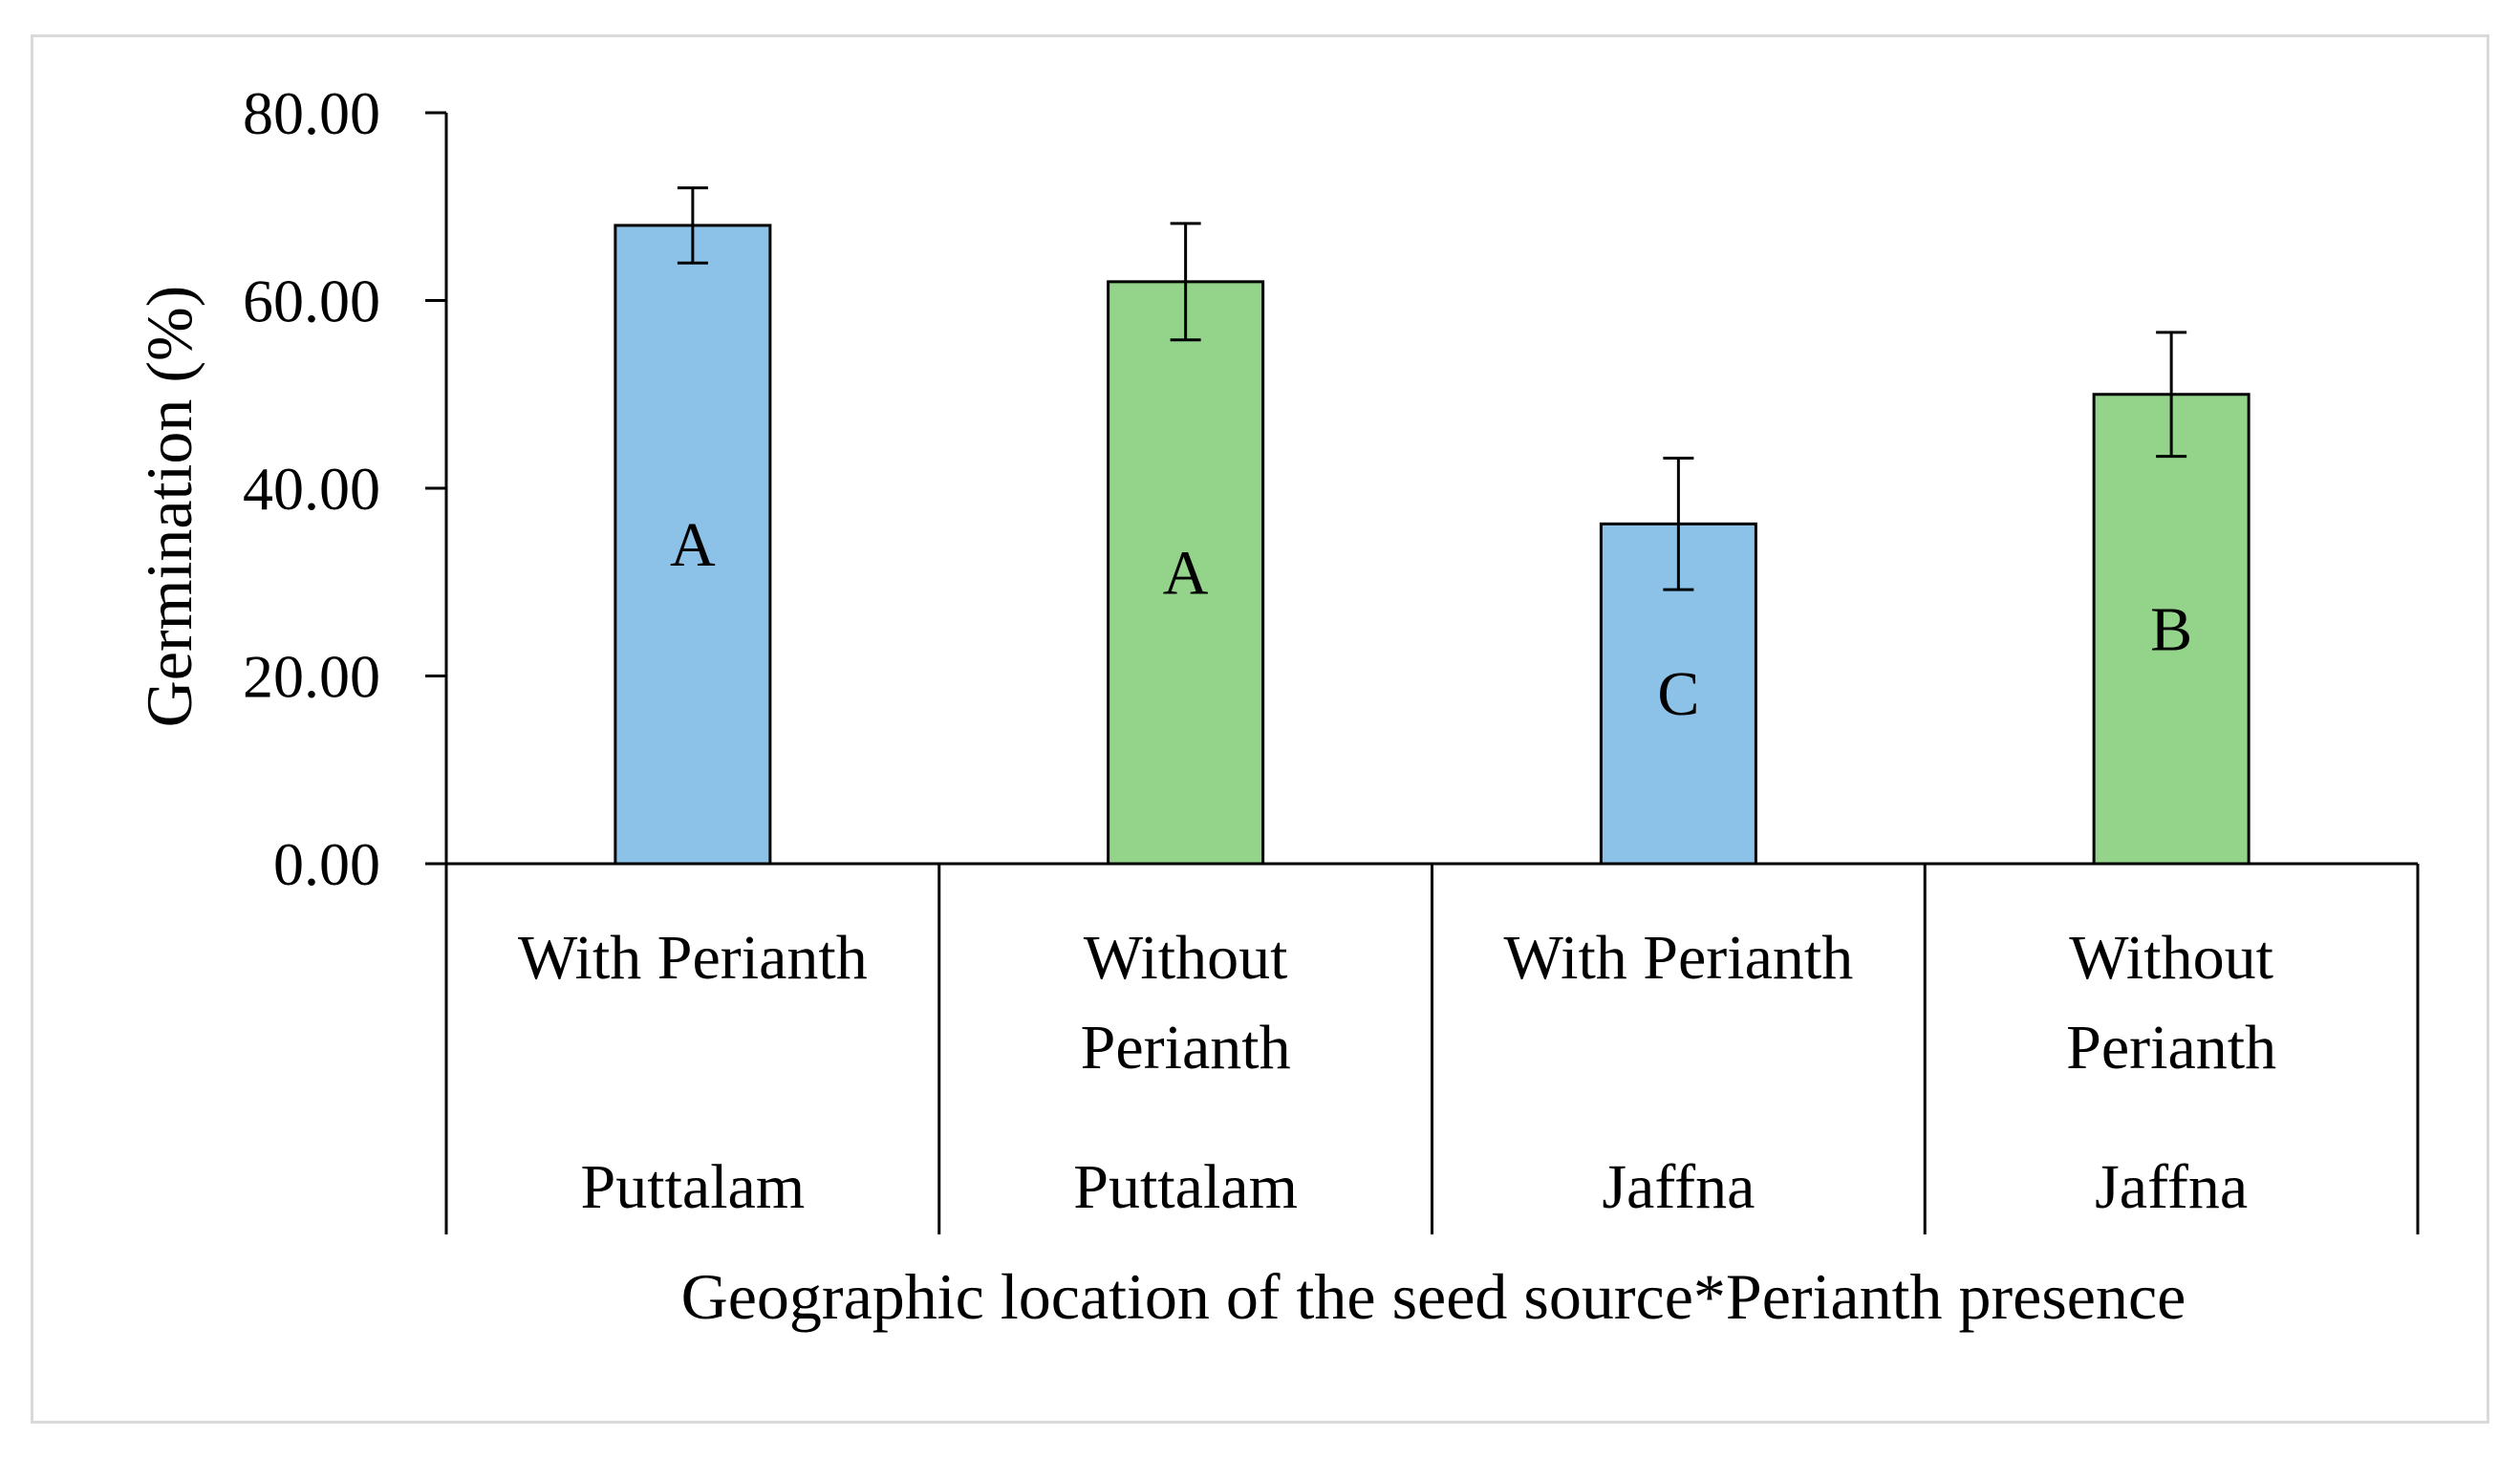 The width and height of the screenshot is (2520, 1458). What do you see at coordinates (312, 113) in the screenshot?
I see `y-tick-label-4: 80.00` at bounding box center [312, 113].